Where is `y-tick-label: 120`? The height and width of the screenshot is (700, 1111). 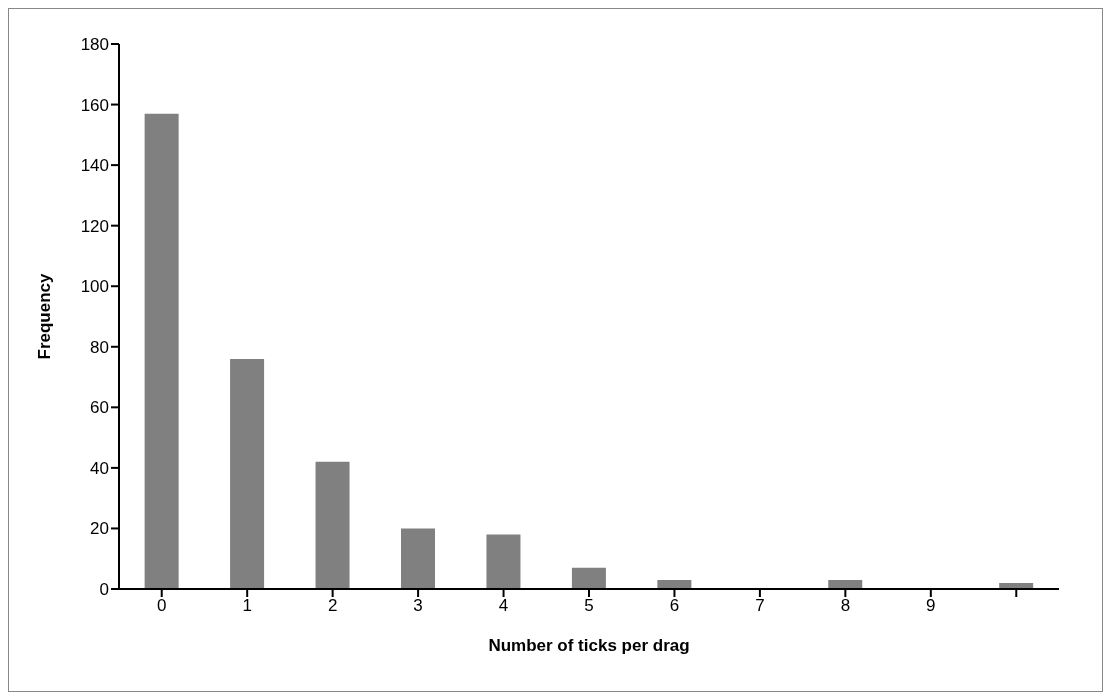
y-tick-label: 120 is located at coordinates (94, 226).